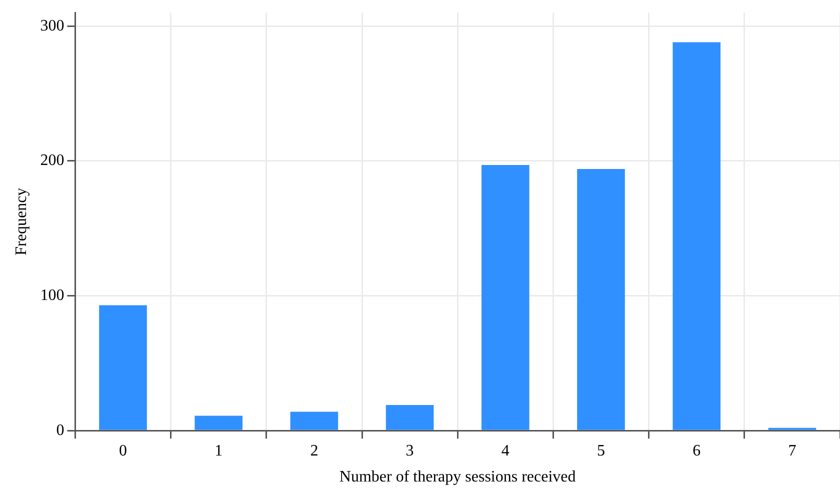 Image resolution: width=840 pixels, height=495 pixels. I want to click on y-tick-label: 100, so click(52, 295).